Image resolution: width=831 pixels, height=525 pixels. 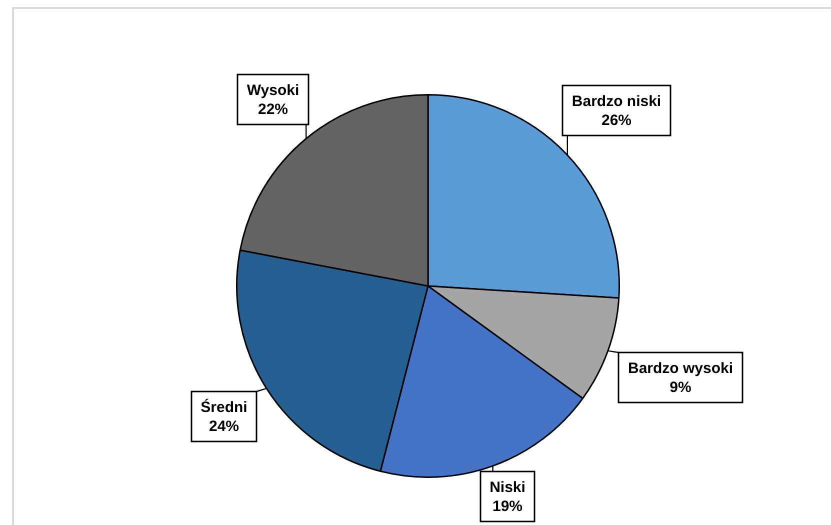 What do you see at coordinates (273, 91) in the screenshot?
I see `slice-label: Wysoki` at bounding box center [273, 91].